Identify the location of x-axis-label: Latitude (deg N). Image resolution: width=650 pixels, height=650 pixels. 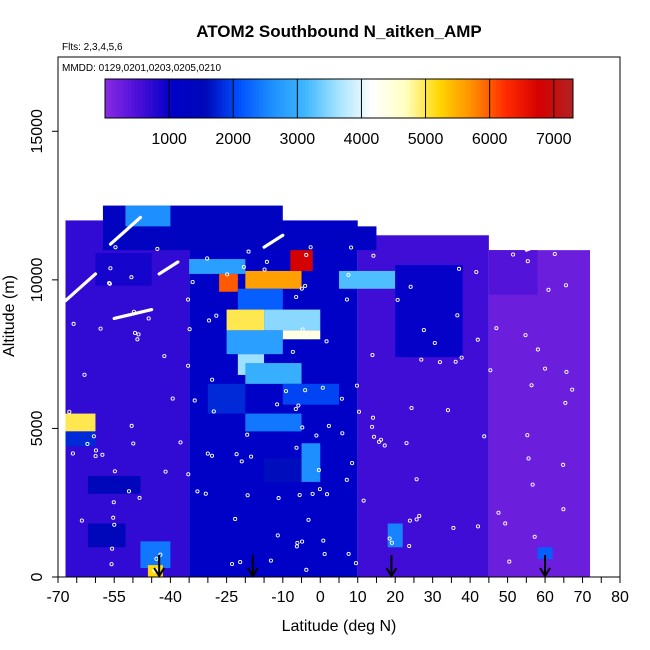
(339, 626).